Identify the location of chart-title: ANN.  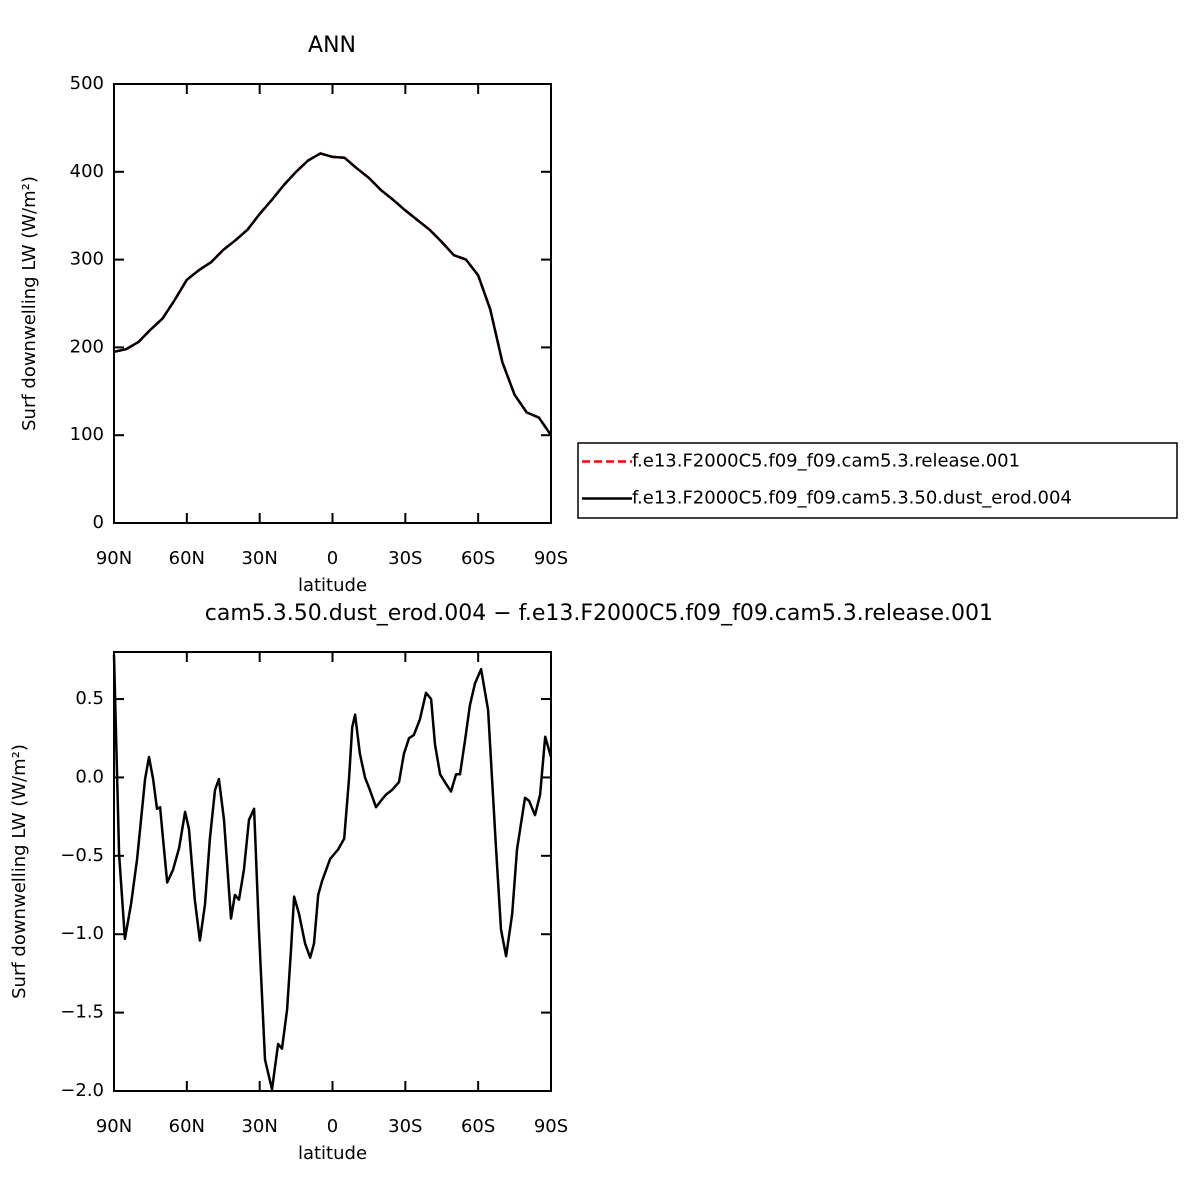
(332, 45).